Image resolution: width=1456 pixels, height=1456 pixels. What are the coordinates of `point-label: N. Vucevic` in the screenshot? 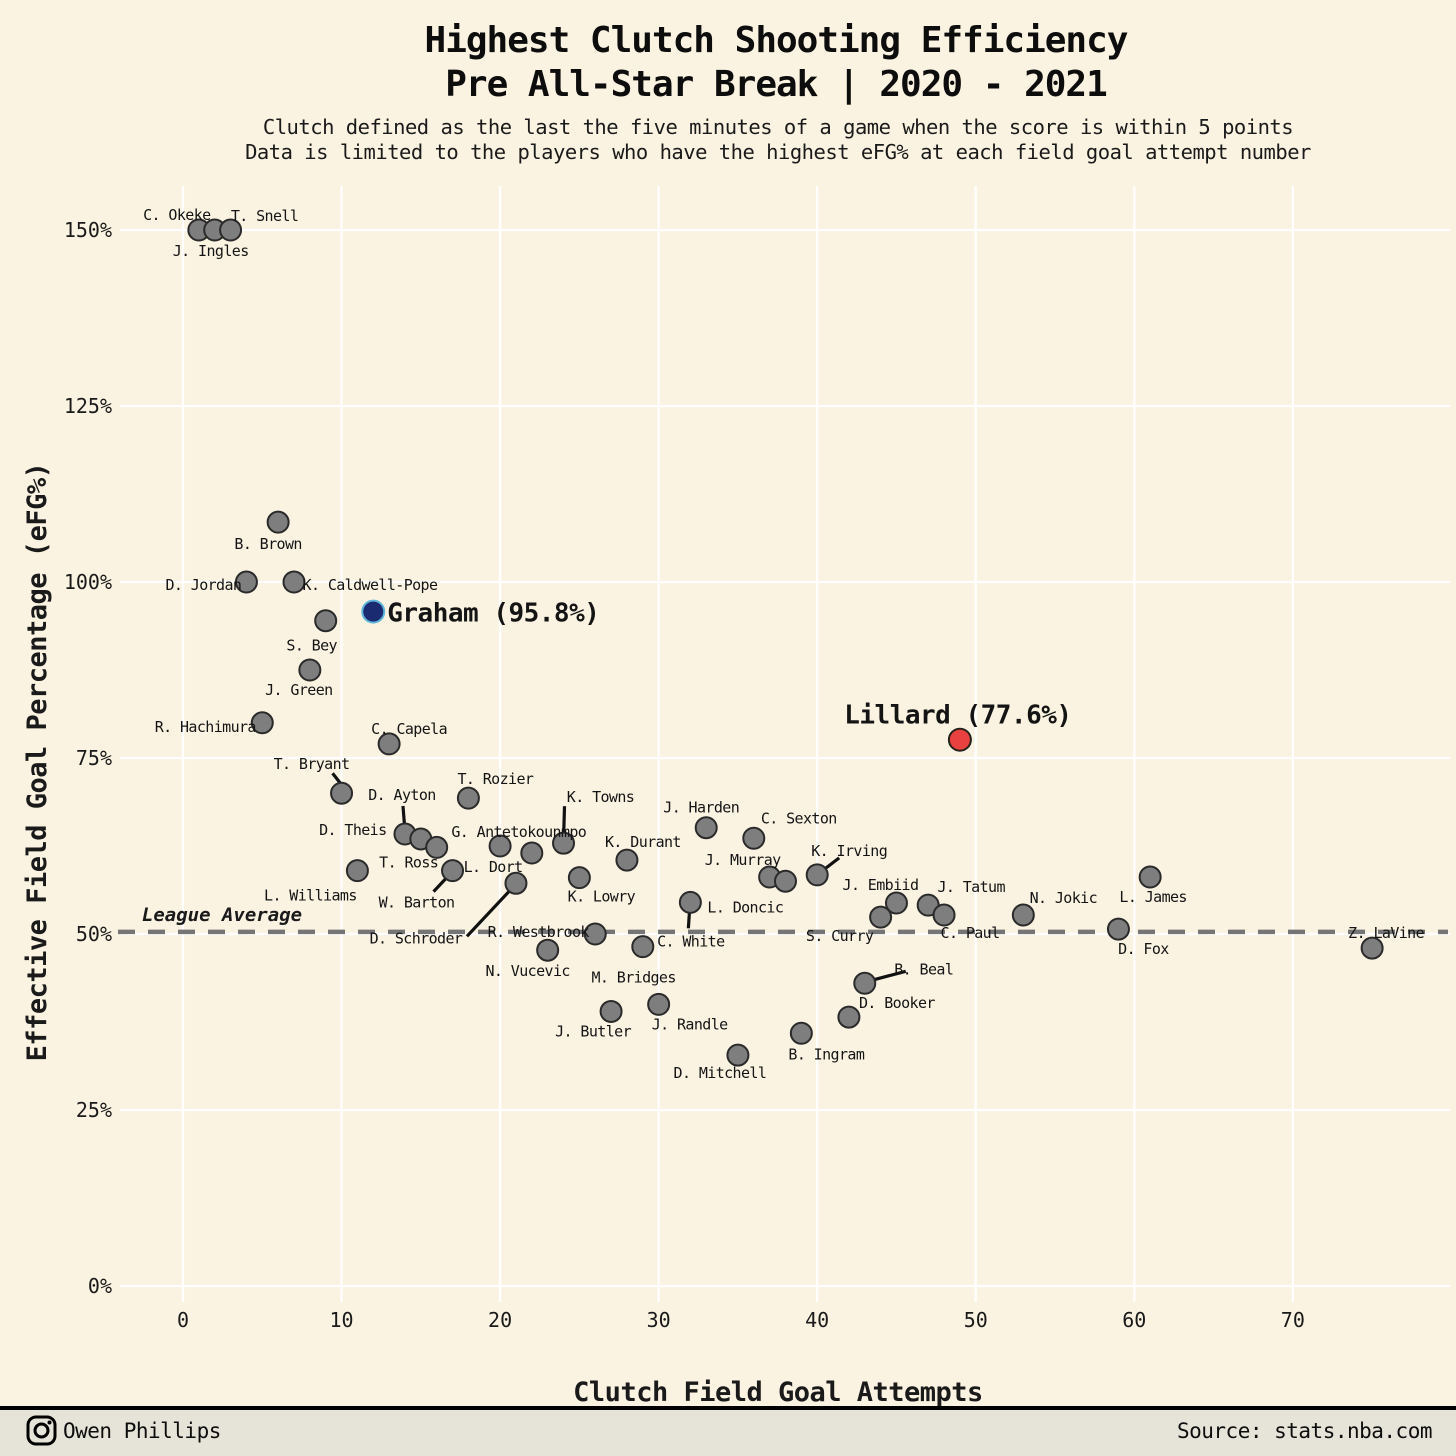 It's located at (528, 971).